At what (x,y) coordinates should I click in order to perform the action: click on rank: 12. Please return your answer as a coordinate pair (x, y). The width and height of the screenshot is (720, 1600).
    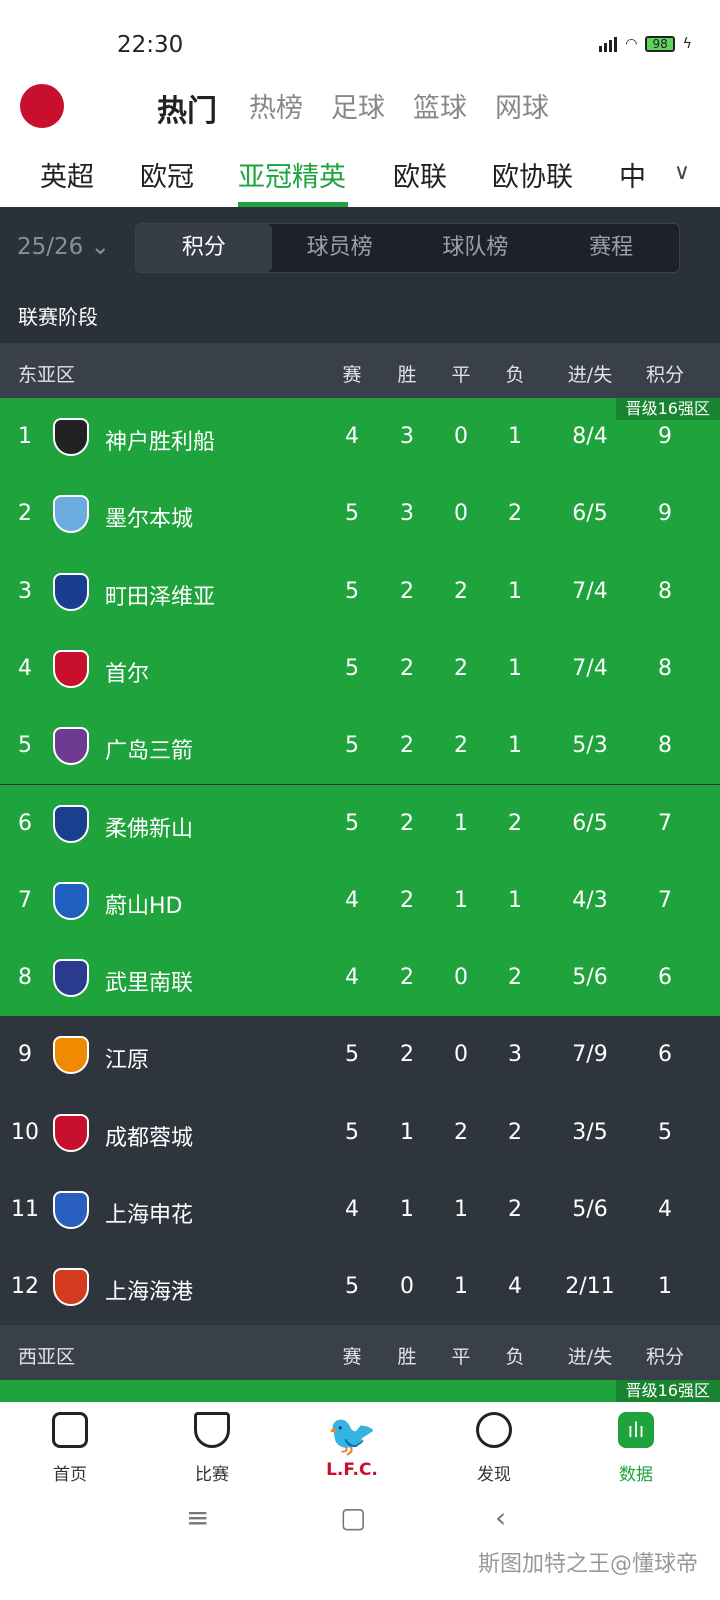
    Looking at the image, I should click on (25, 1287).